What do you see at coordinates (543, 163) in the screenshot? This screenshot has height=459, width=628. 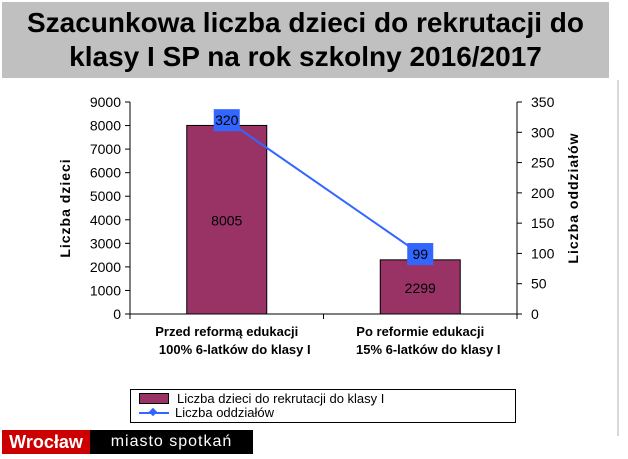 I see `y-tick-label-right: 250` at bounding box center [543, 163].